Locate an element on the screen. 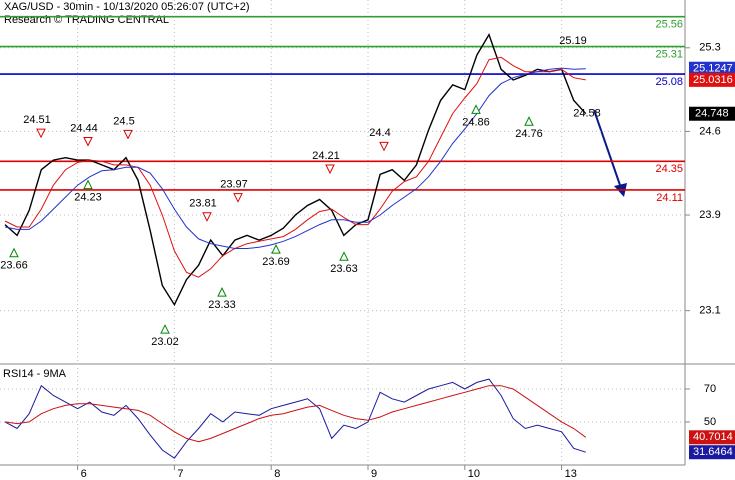  last-value-label: 25.1247 is located at coordinates (713, 69).